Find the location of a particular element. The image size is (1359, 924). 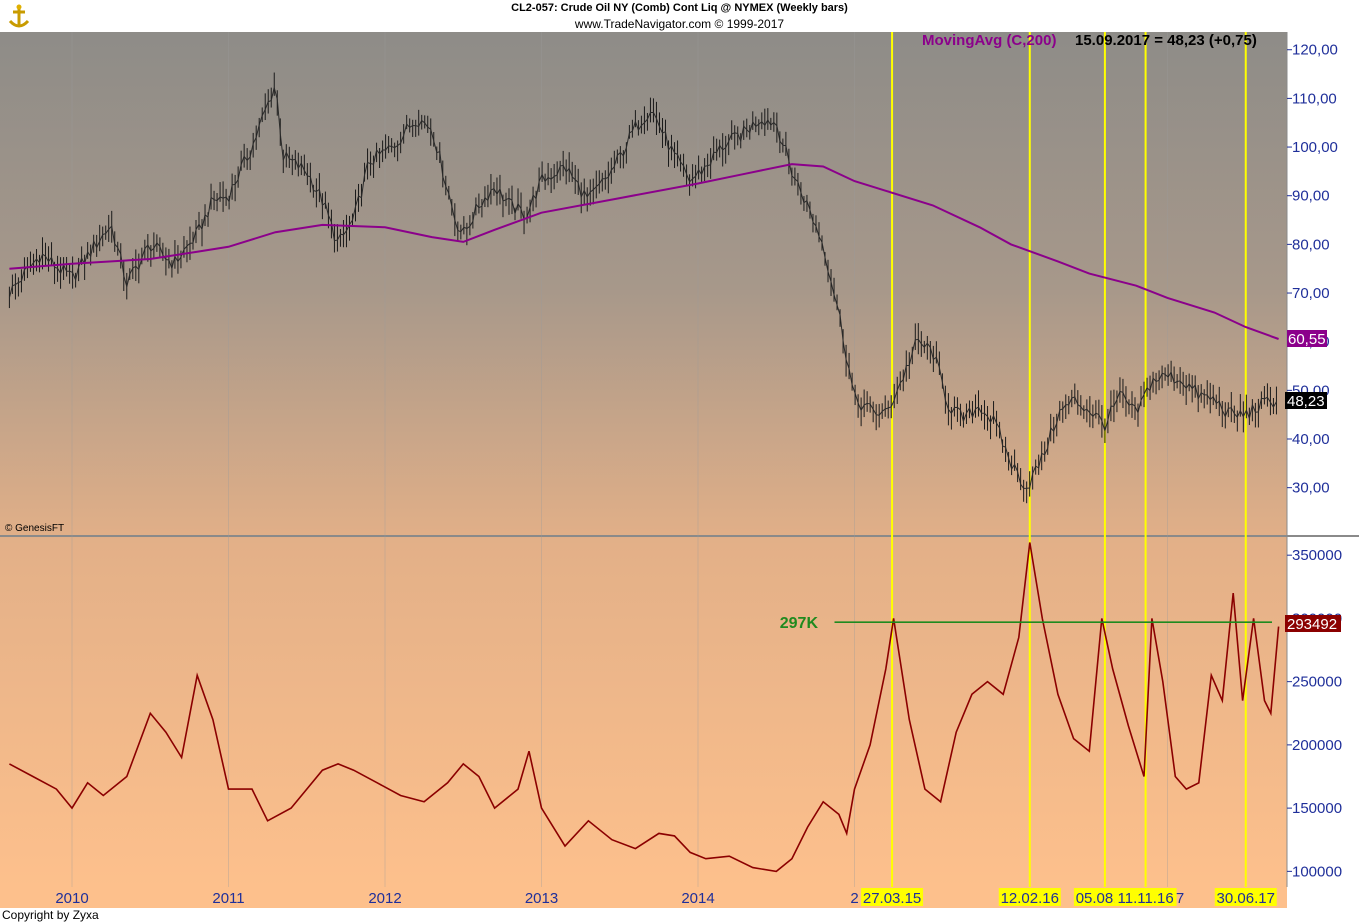

x-tick-label: 2012 is located at coordinates (384, 898).